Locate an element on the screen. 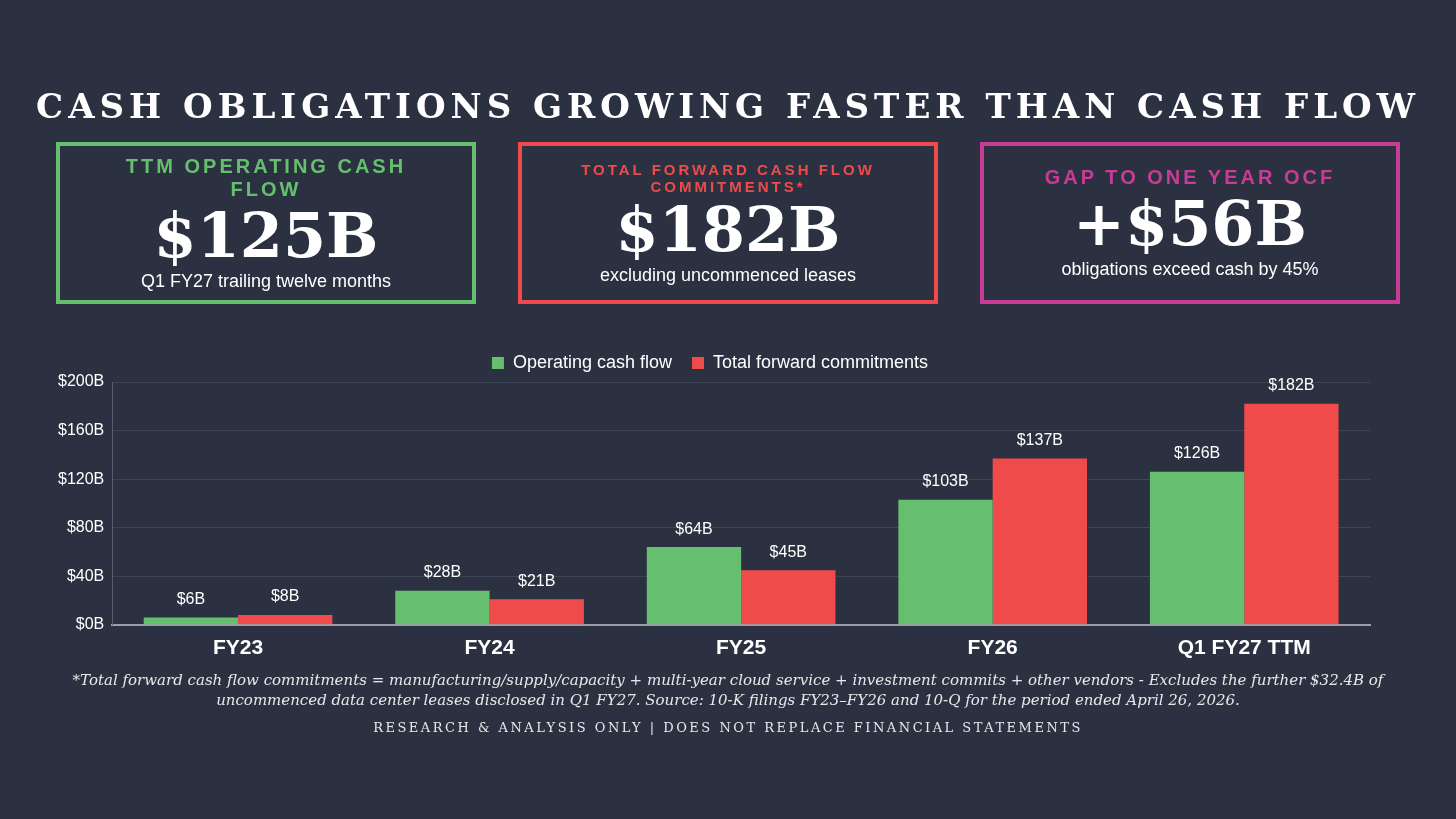  text: TTM OPERATING CASH FLOW is located at coordinates (266, 177).